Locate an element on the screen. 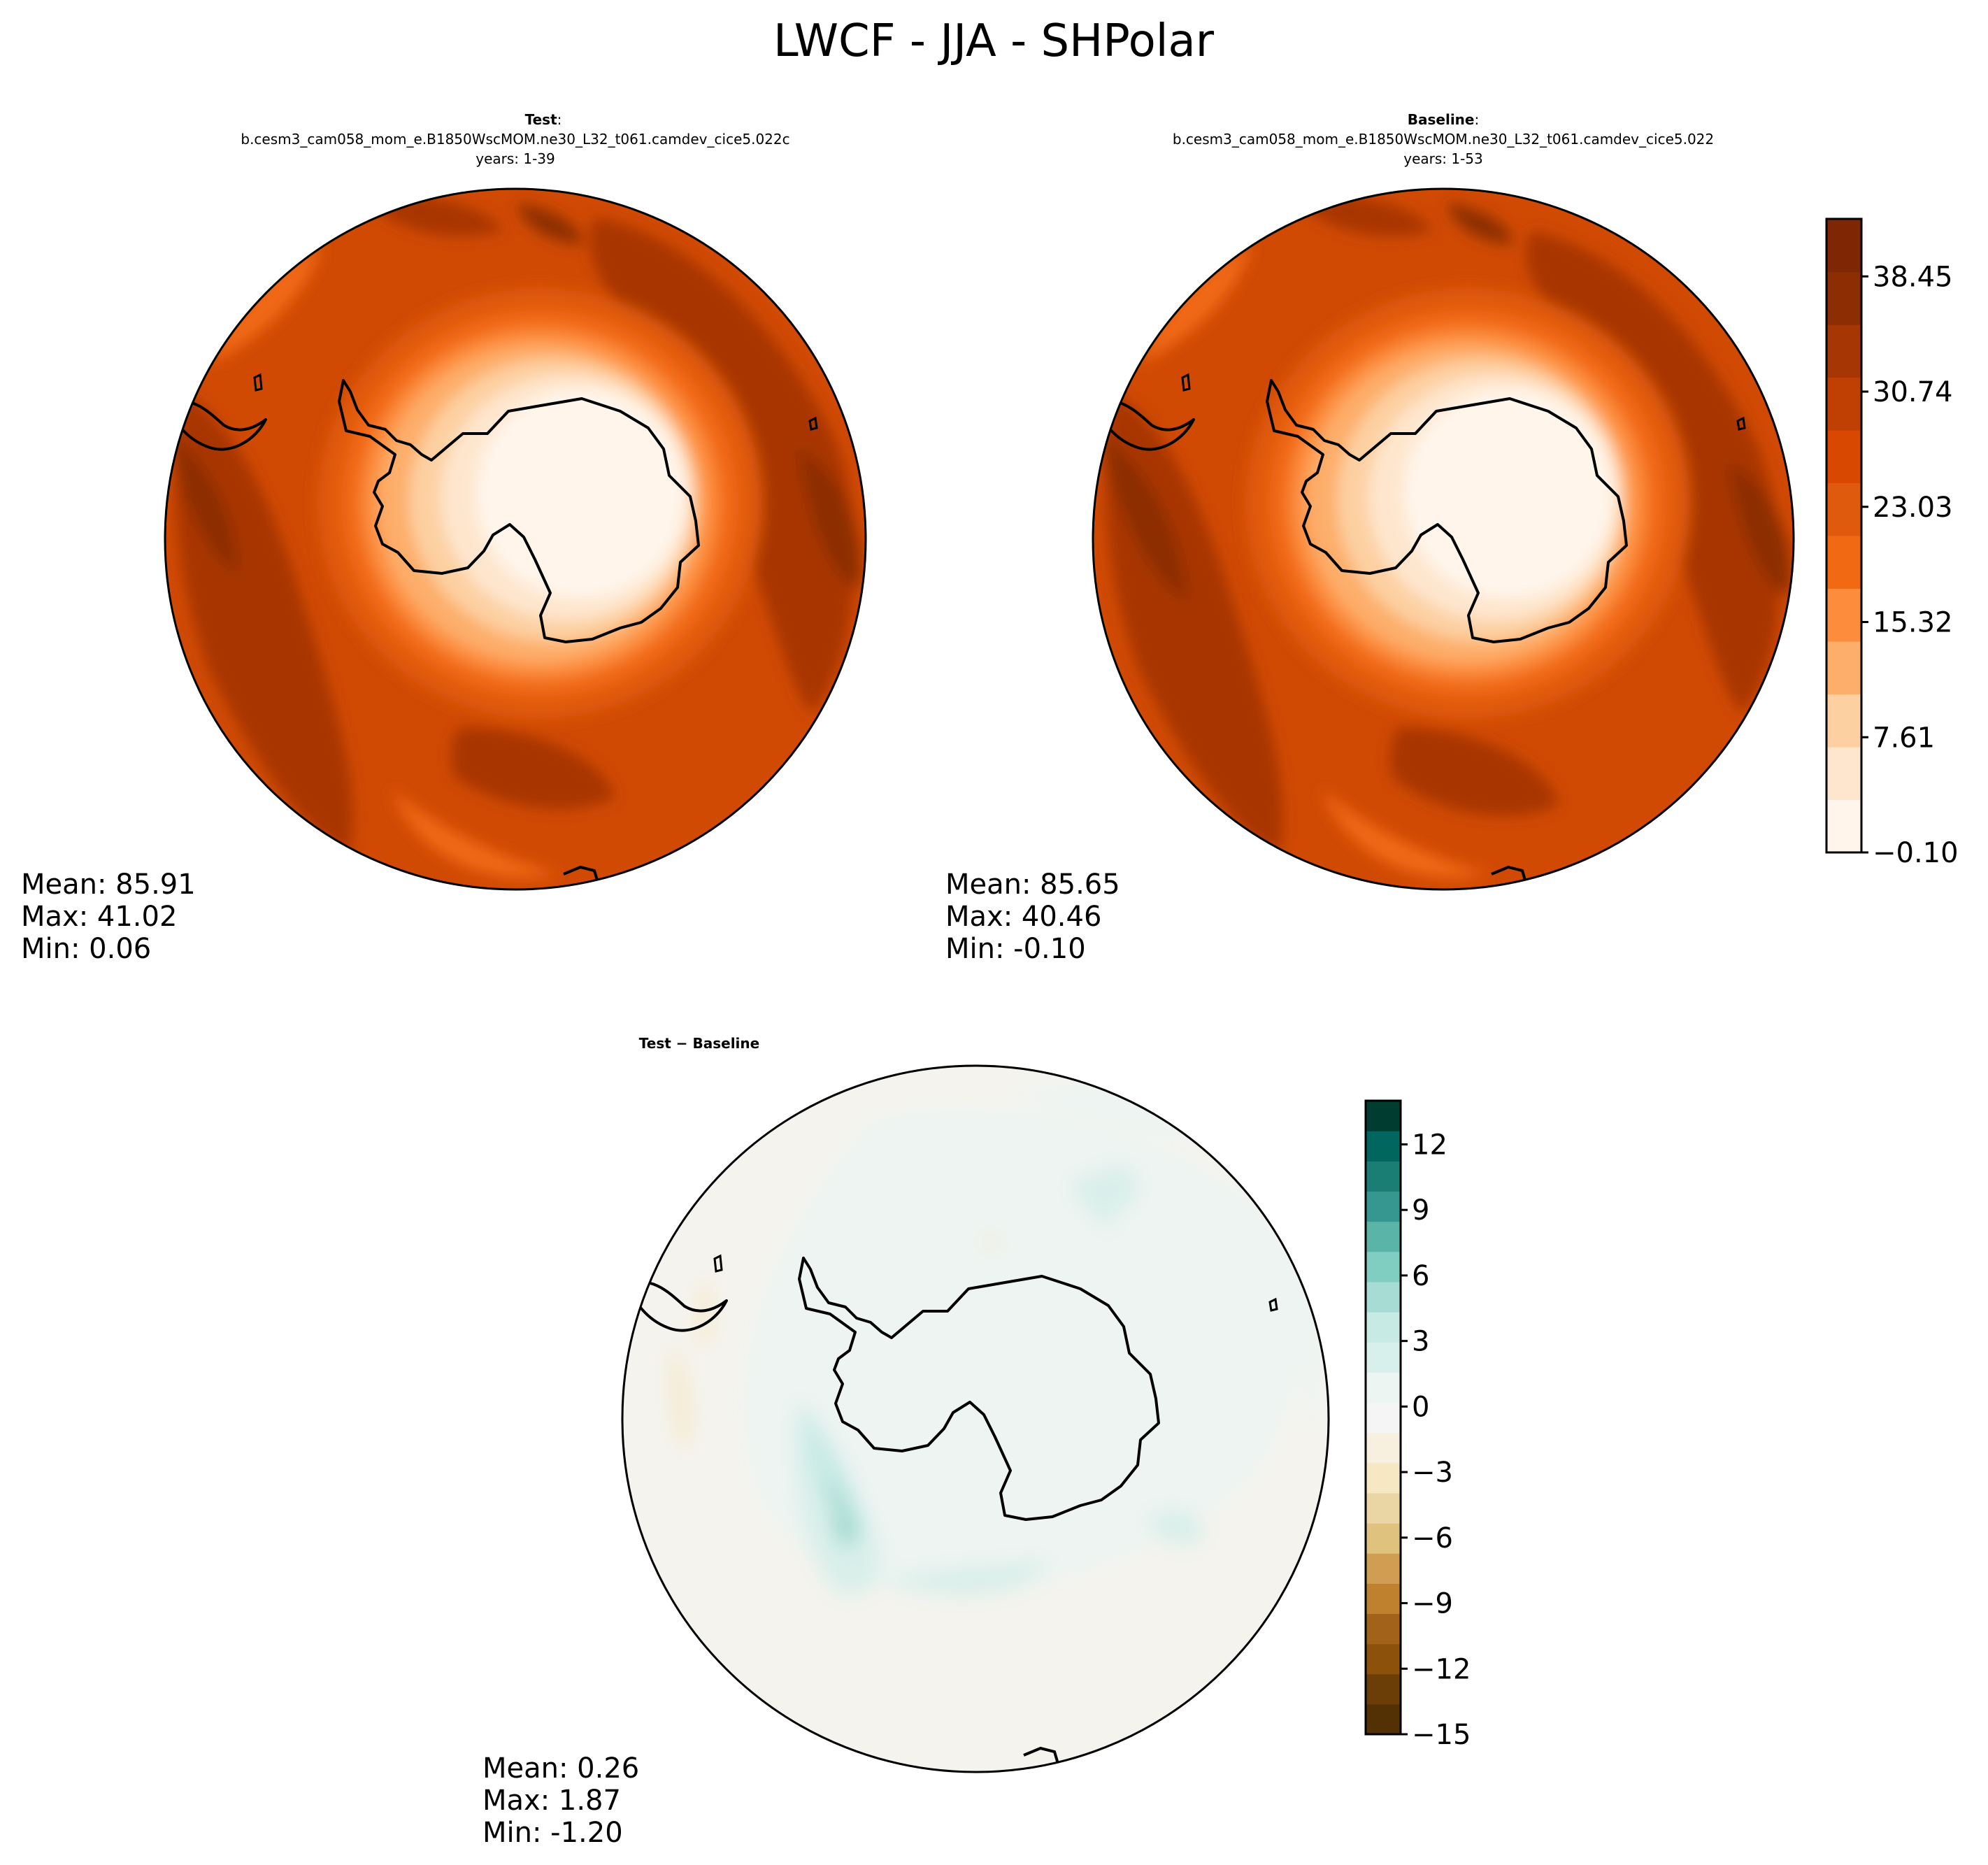 This screenshot has height=1865, width=1988. stats-max-test: Max: 41.02 is located at coordinates (99, 917).